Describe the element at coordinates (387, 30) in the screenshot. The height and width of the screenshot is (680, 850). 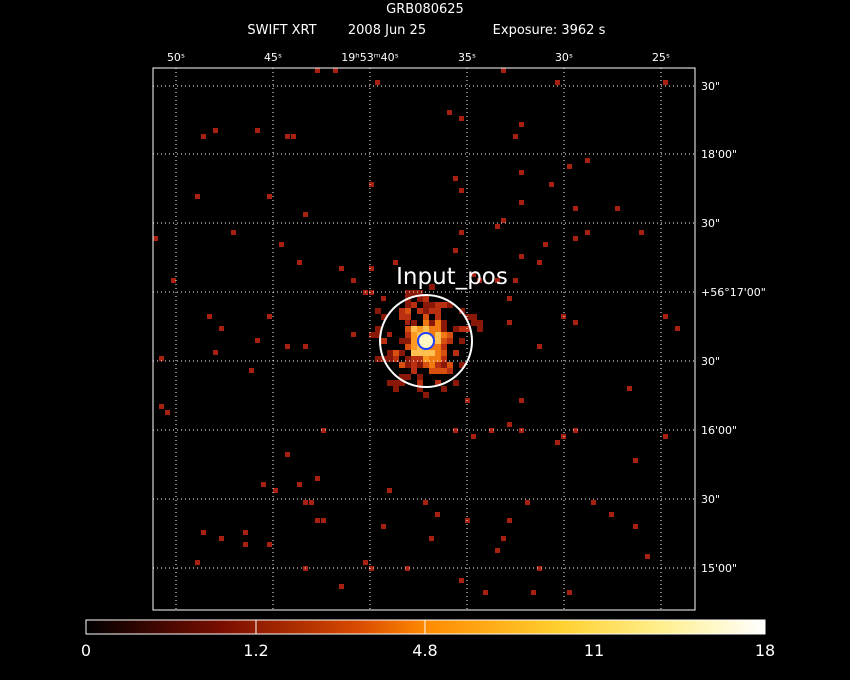
I see `date: 2008 Jun 25` at that location.